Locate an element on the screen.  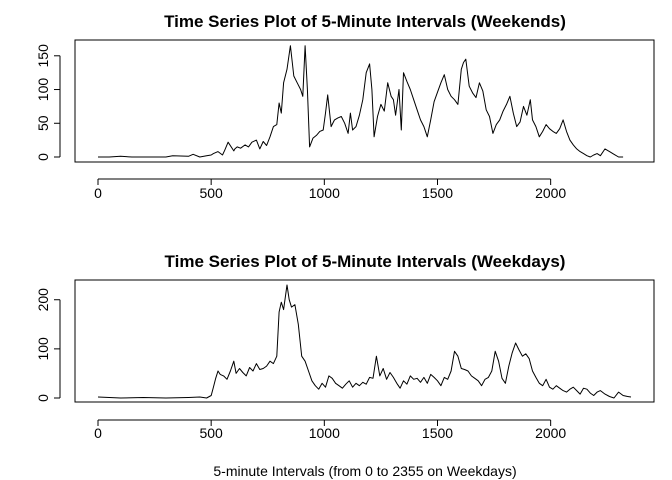
y-axis: 0 50 100 150 is located at coordinates (48, 102).